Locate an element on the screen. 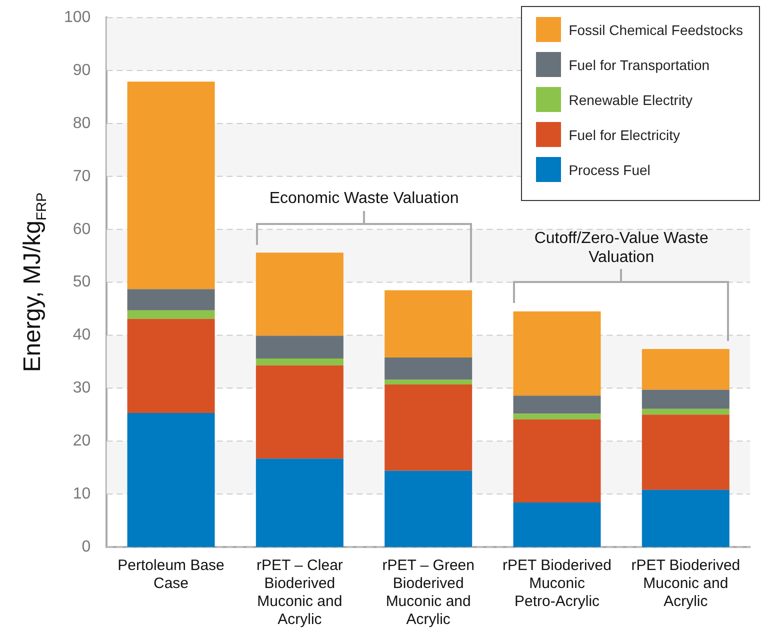 The width and height of the screenshot is (770, 643). legend-label: Fuel for Electricity is located at coordinates (624, 134).